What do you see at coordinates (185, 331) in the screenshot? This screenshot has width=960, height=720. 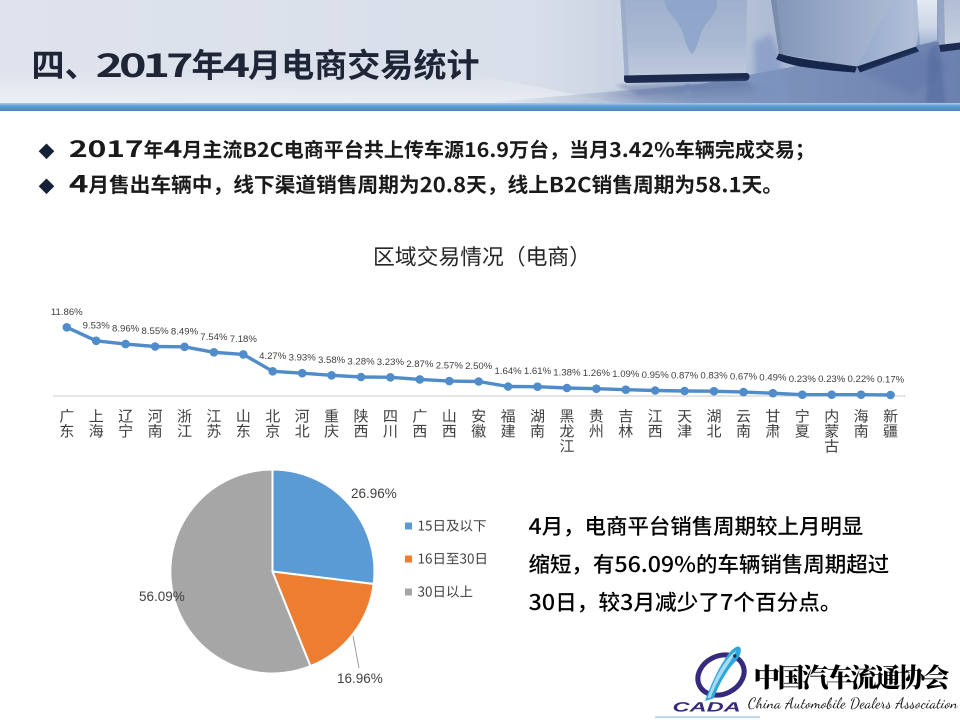 I see `svg-text: 8.49%` at bounding box center [185, 331].